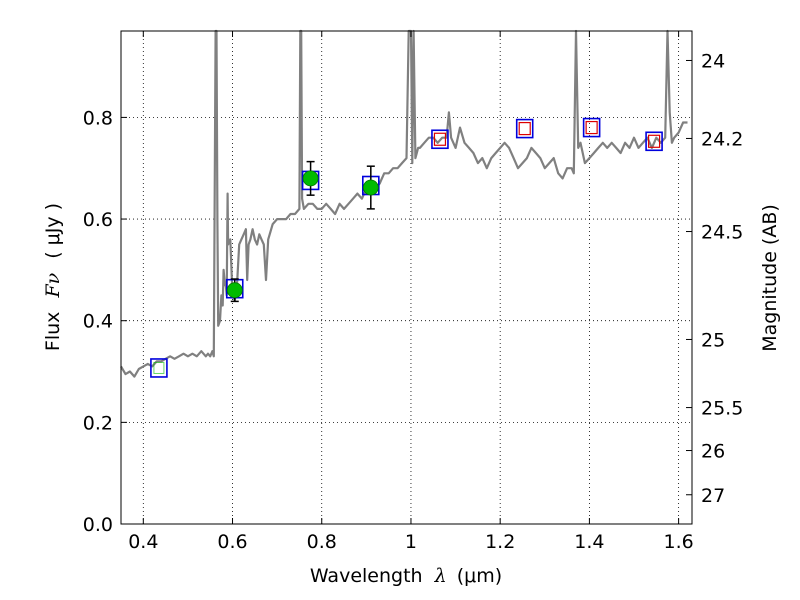 This screenshot has height=600, width=800. Describe the element at coordinates (98, 423) in the screenshot. I see `y-tick-label: 0.2` at that location.